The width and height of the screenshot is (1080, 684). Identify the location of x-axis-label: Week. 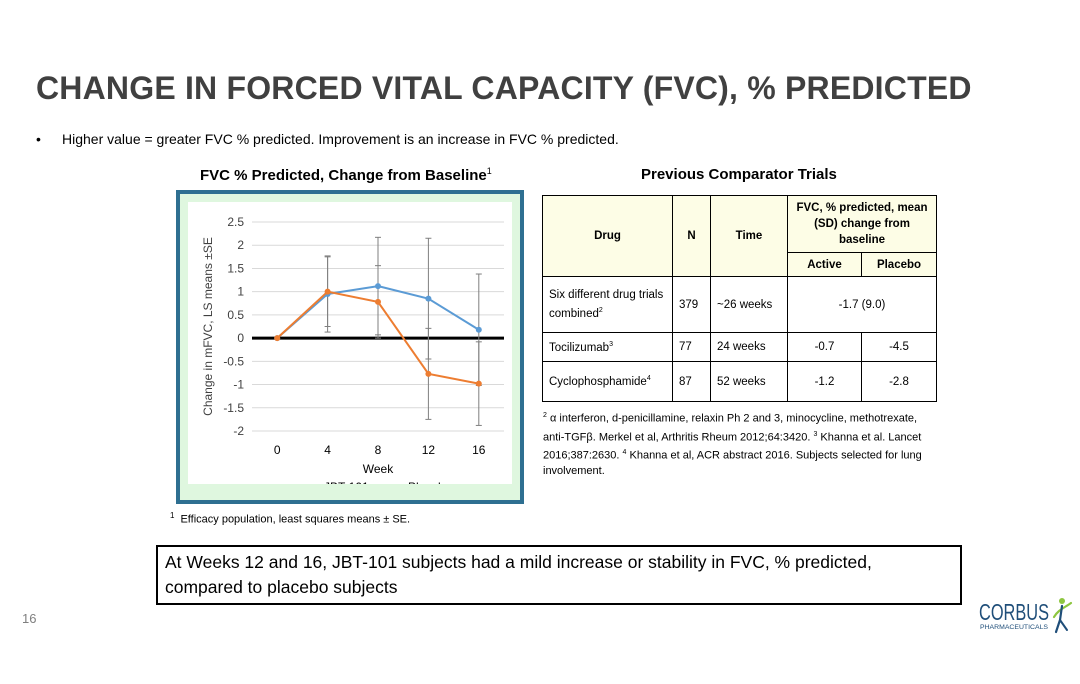
(378, 469).